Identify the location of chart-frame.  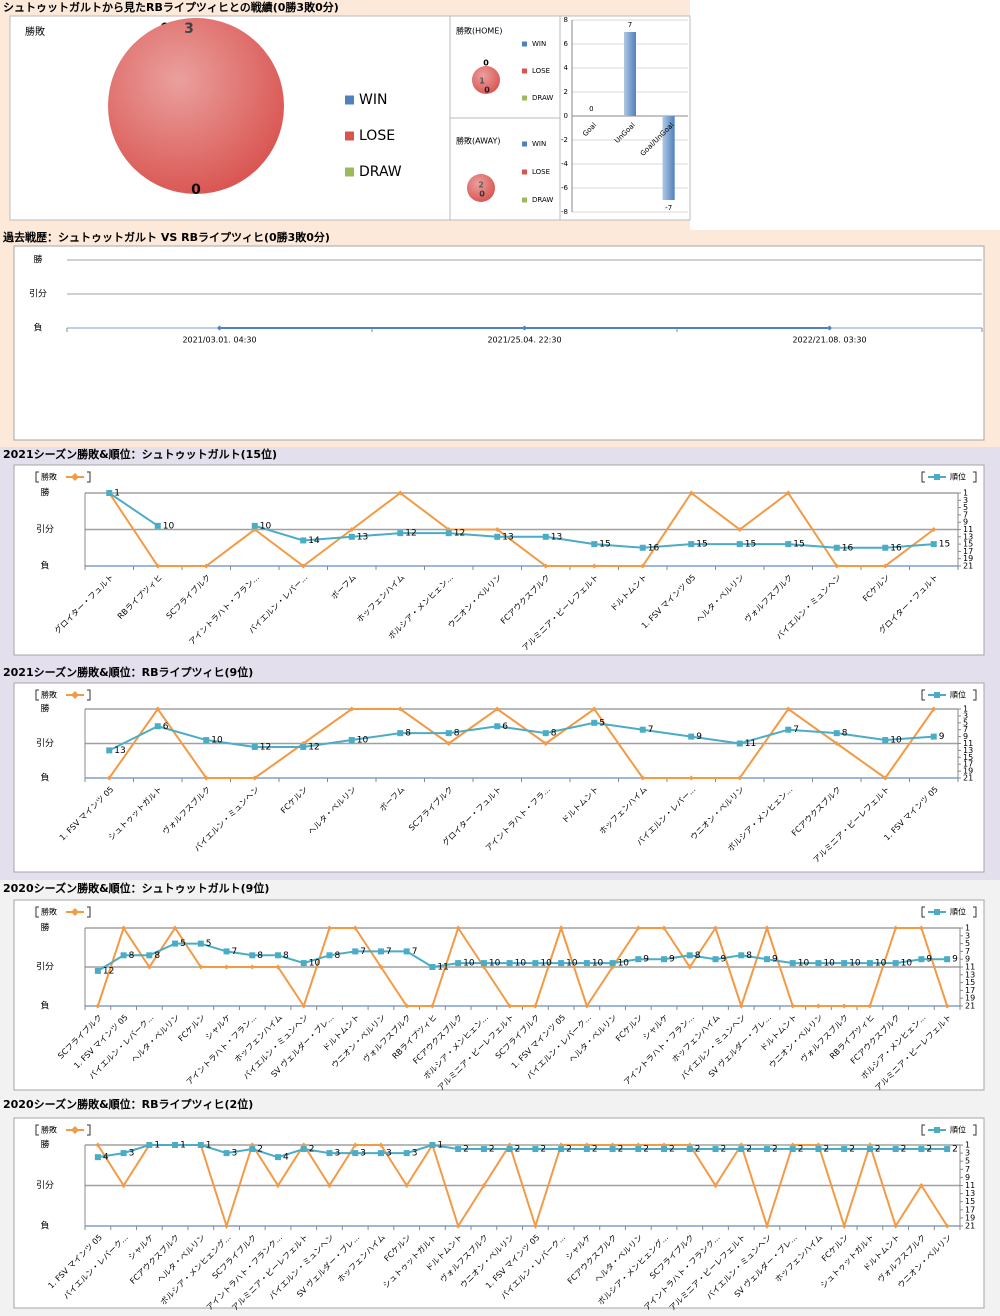
(499, 995).